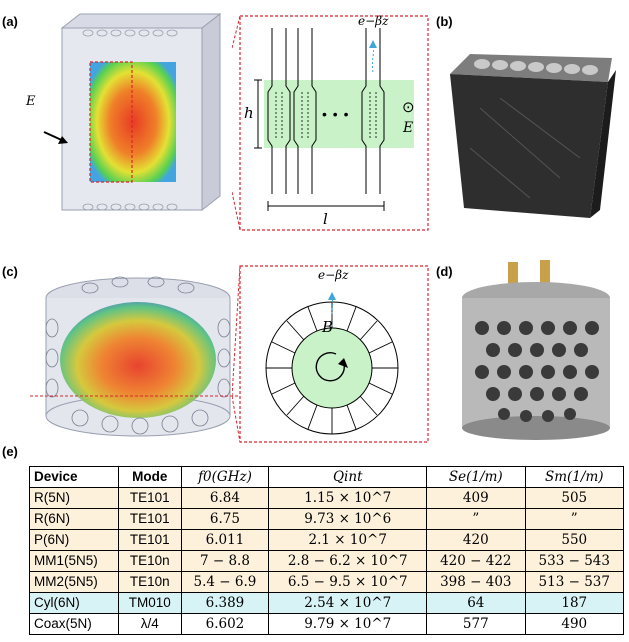  I want to click on cell-qint: 6.5 − 9.5 × 10^7, so click(348, 582).